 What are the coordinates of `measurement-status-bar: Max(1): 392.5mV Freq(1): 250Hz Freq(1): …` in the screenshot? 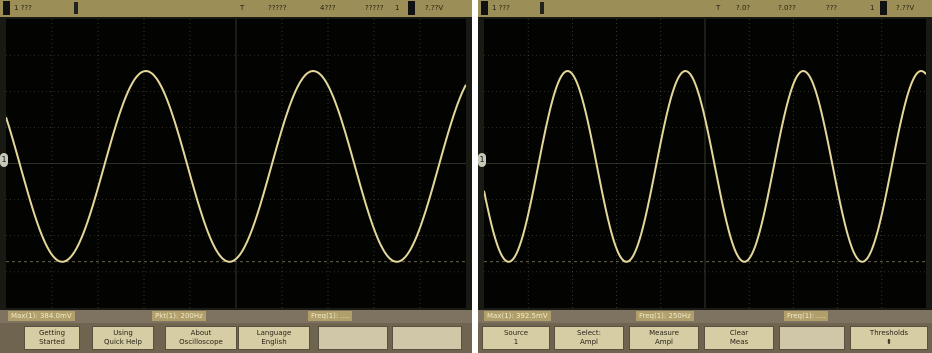 It's located at (705, 316).